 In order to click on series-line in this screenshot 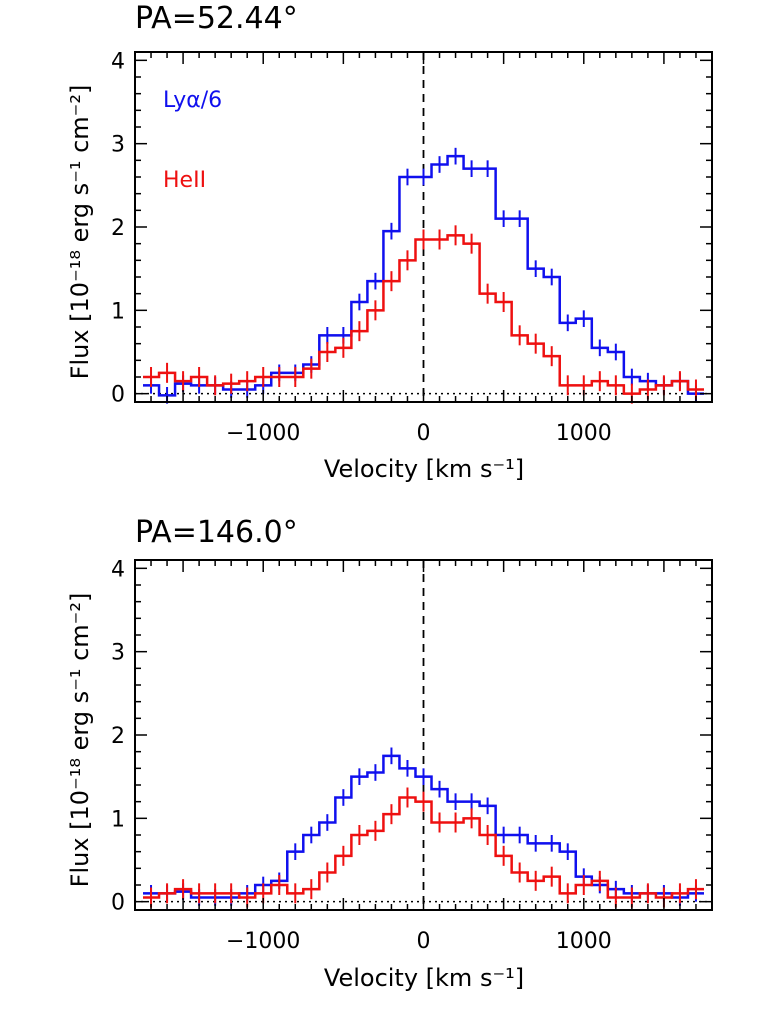, I will do `click(423, 314)`.